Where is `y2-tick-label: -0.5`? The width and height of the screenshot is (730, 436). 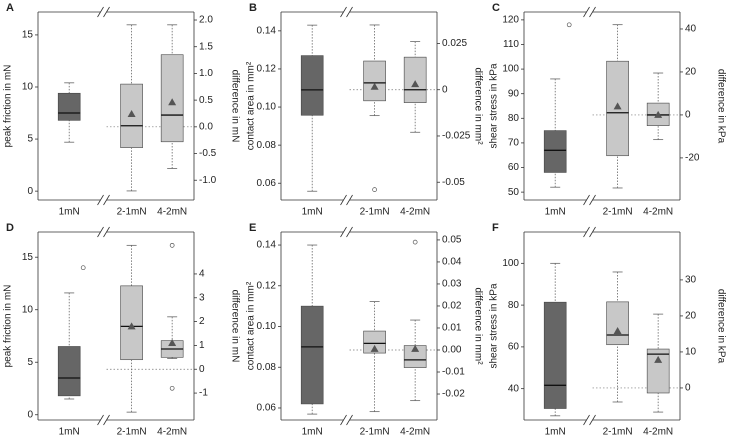
y2-tick-label: -0.5 is located at coordinates (208, 153).